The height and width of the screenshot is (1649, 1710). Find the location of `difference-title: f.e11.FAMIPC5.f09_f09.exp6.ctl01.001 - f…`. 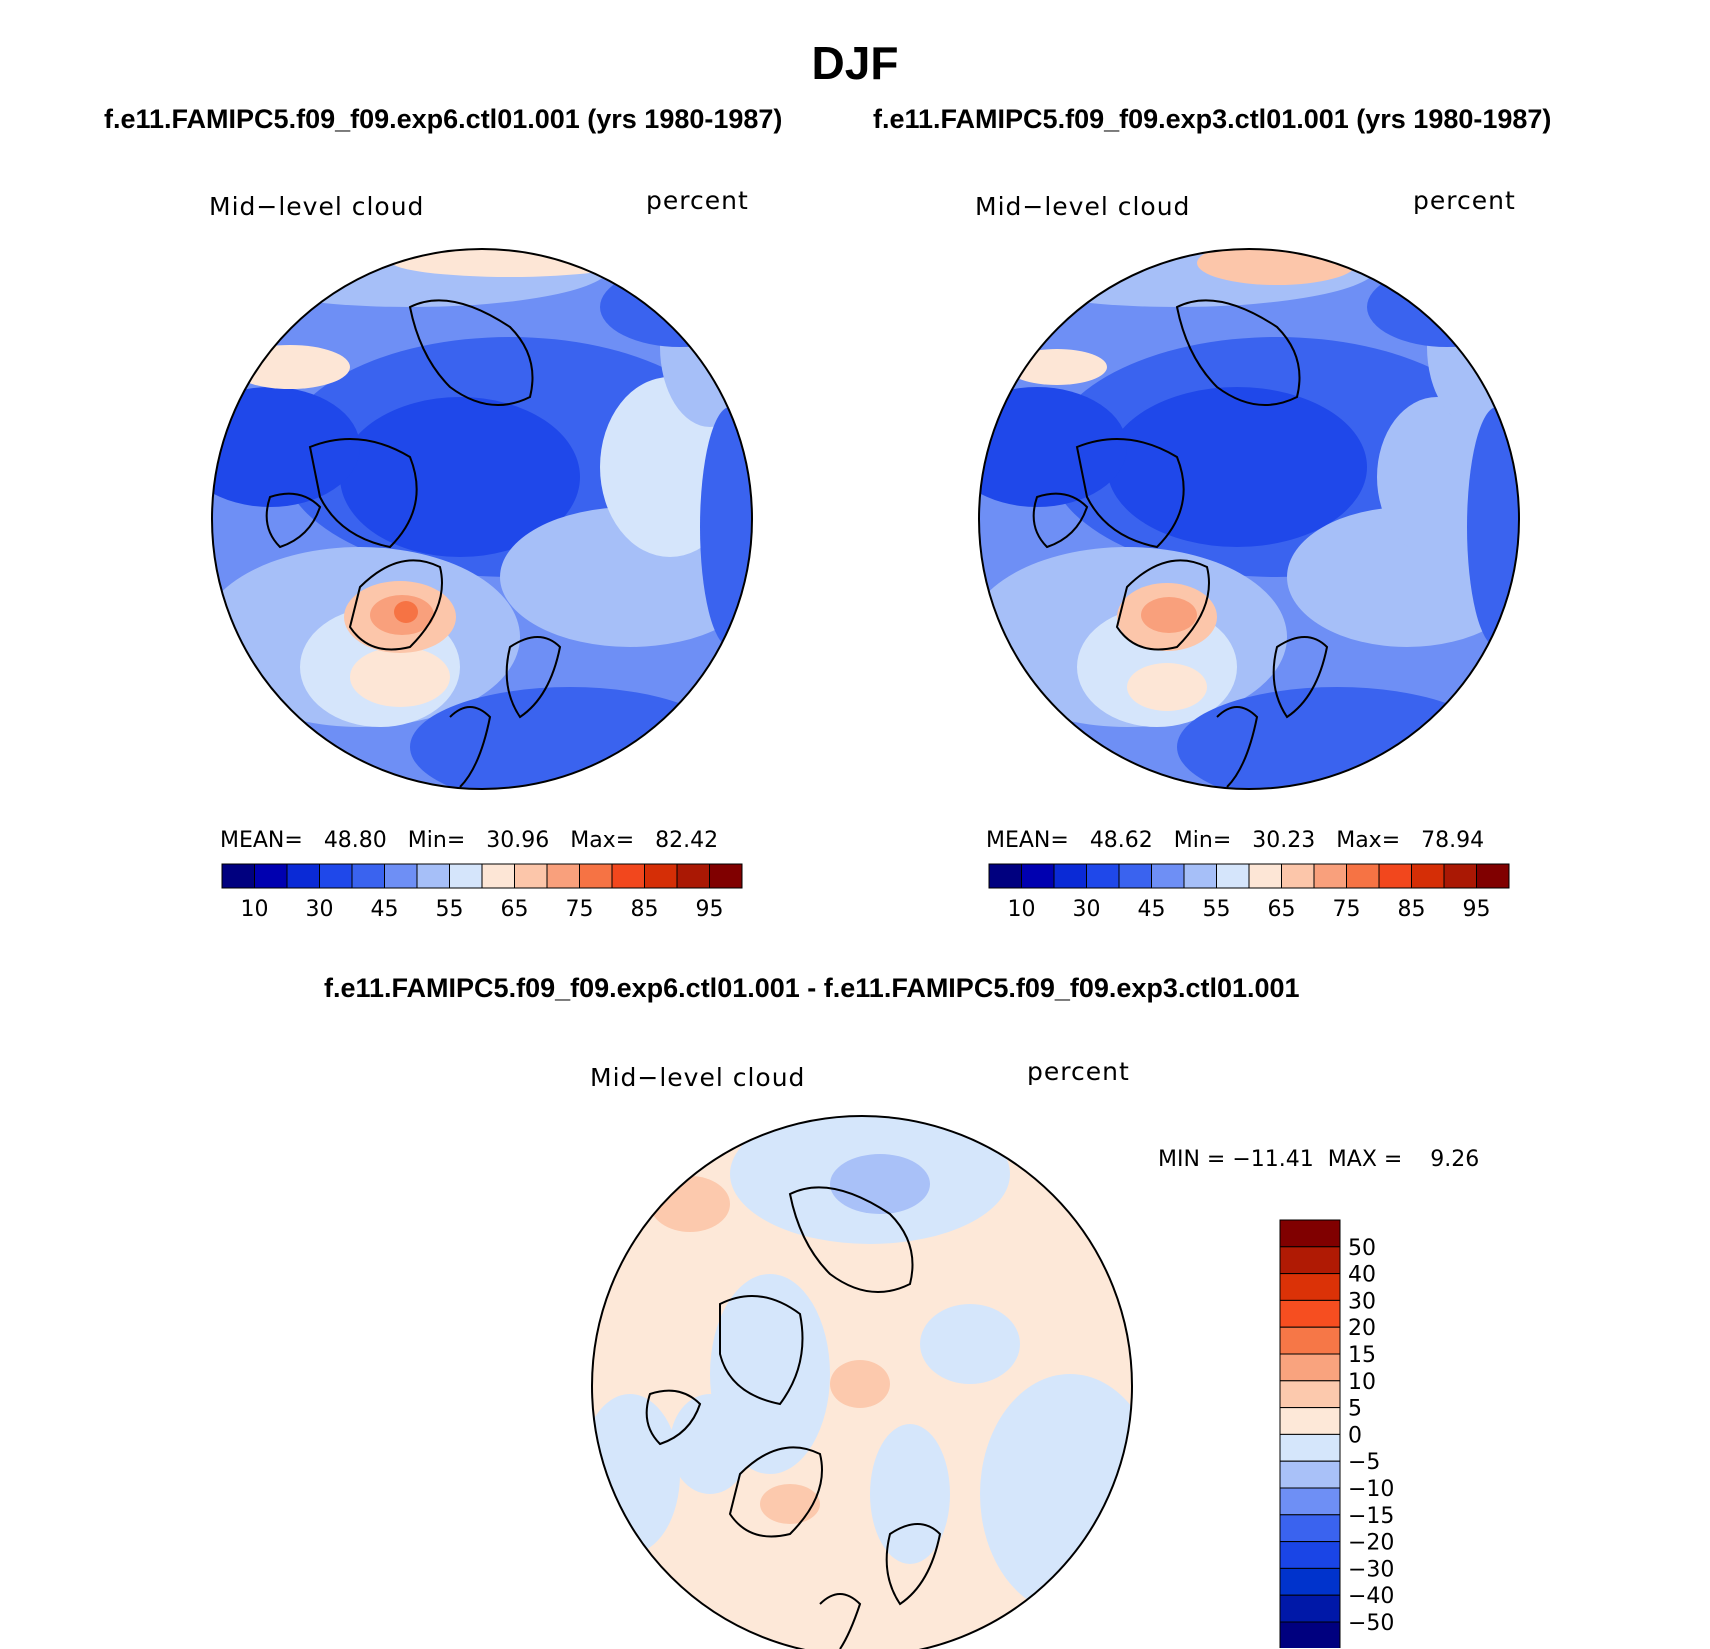

difference-title: f.e11.FAMIPC5.f09_f09.exp6.ctl01.001 - f… is located at coordinates (812, 988).